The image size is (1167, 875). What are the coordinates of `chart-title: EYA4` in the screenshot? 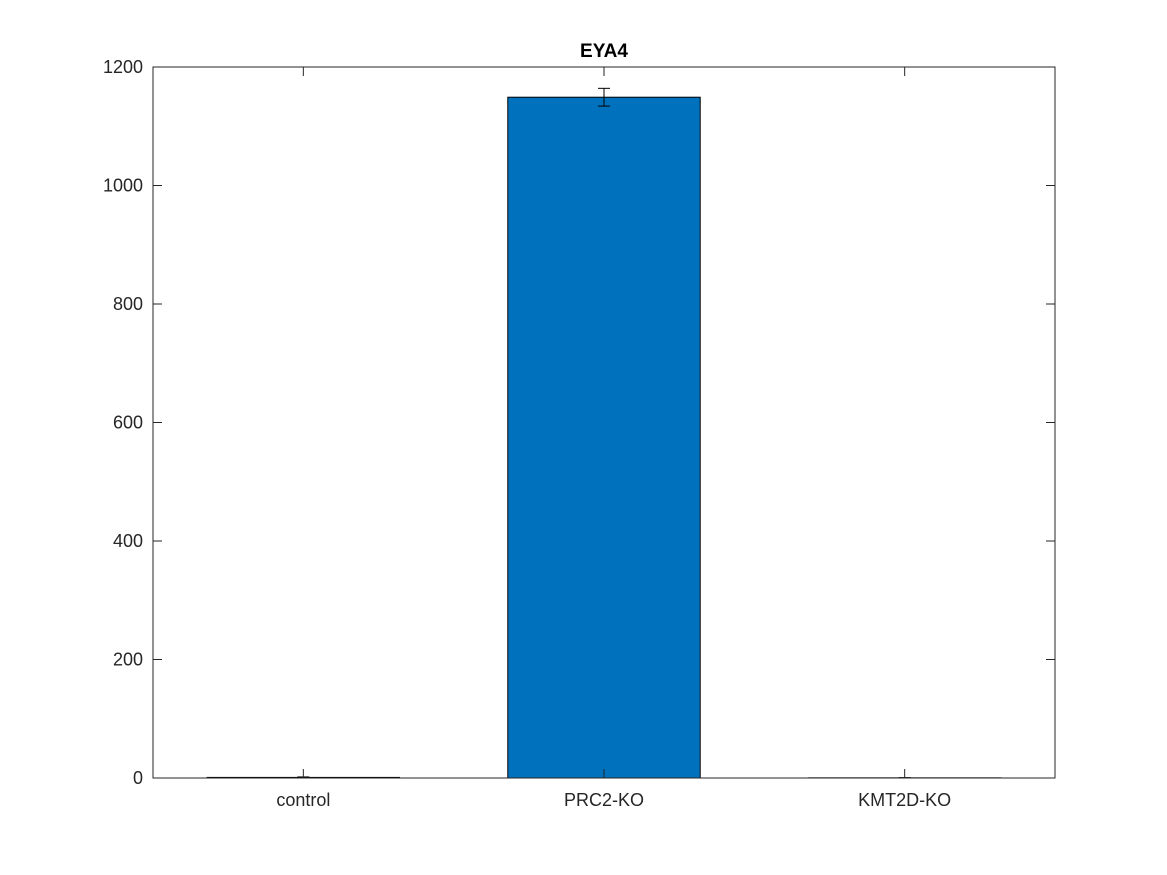 It's located at (604, 51).